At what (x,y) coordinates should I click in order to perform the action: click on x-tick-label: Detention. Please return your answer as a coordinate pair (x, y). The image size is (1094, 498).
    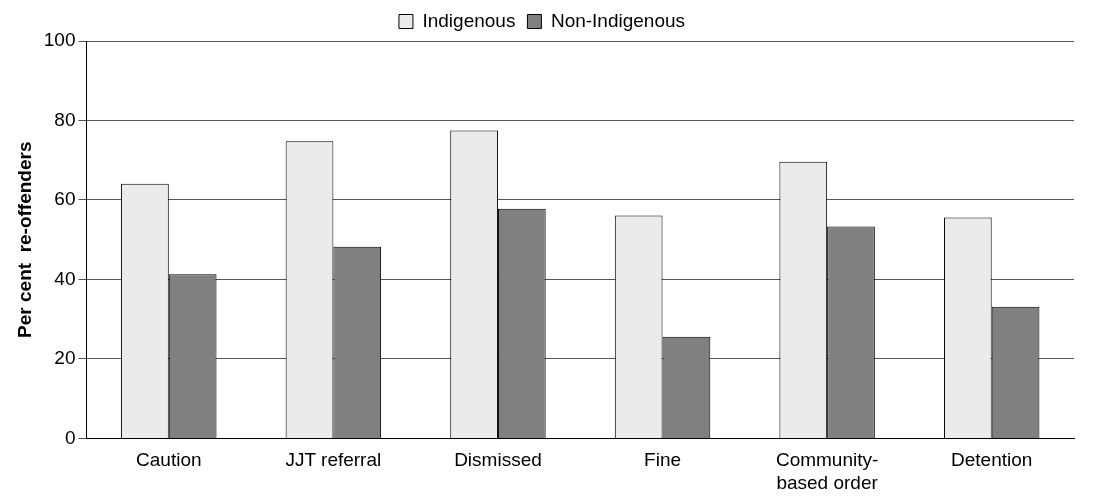
    Looking at the image, I should click on (992, 460).